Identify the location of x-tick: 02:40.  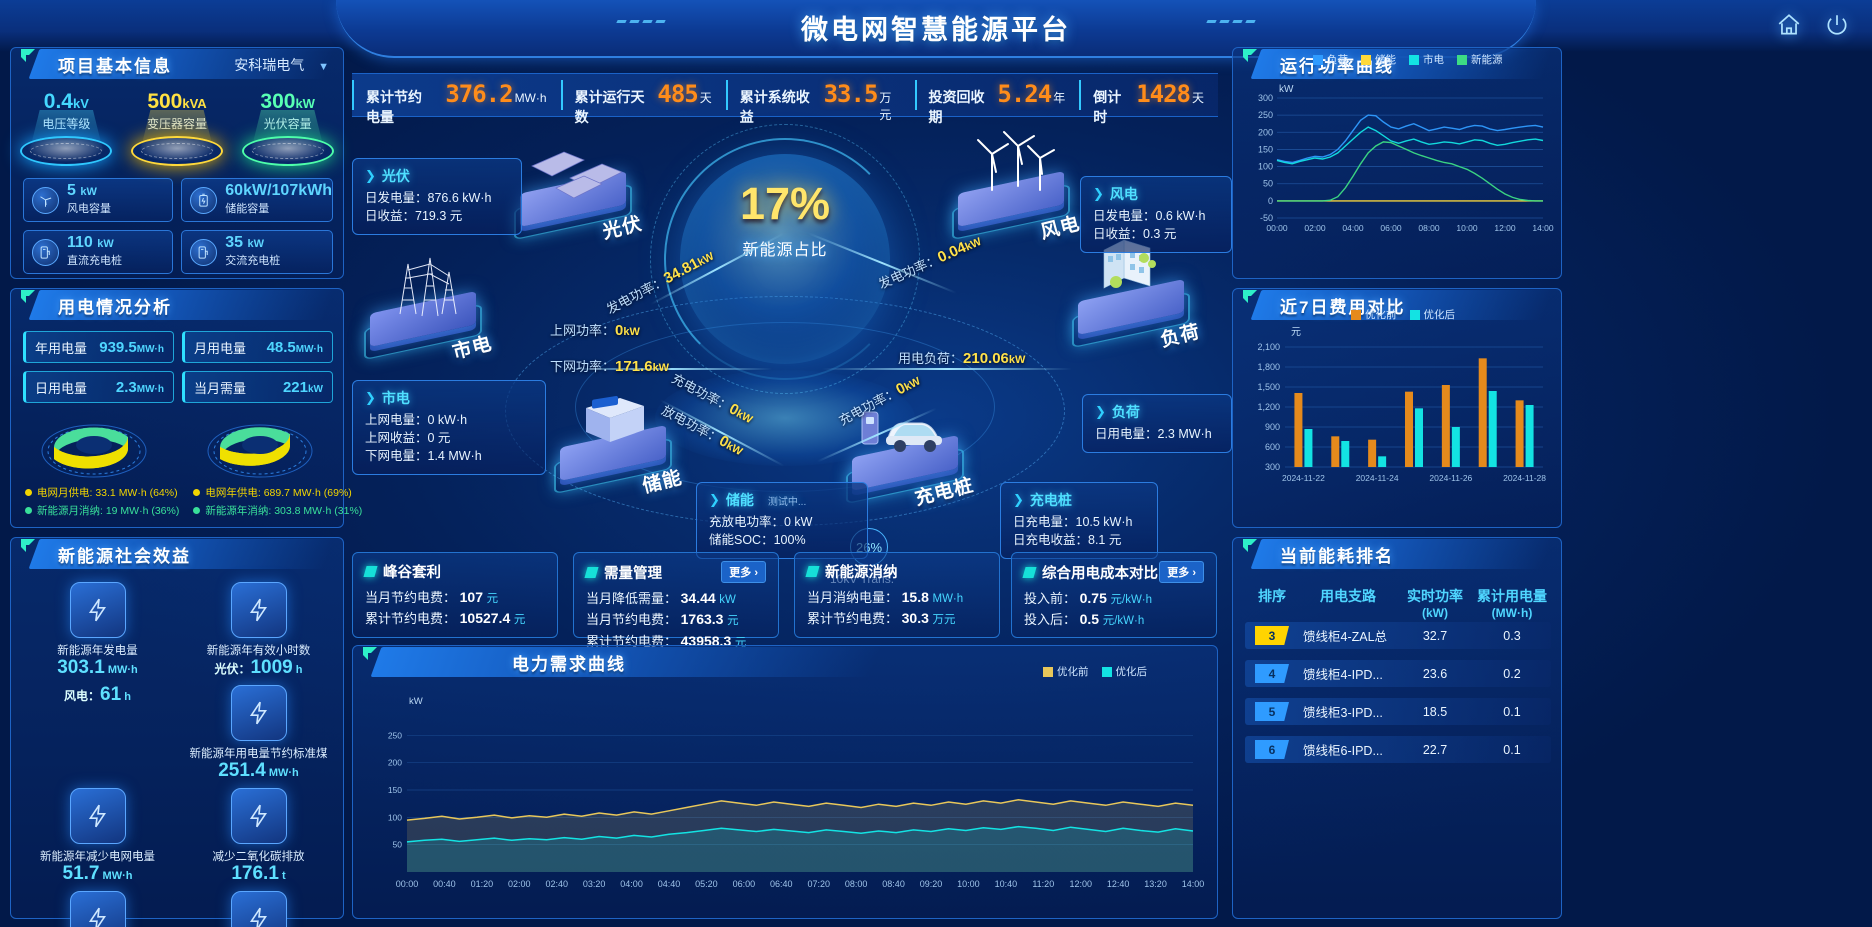
(556, 884).